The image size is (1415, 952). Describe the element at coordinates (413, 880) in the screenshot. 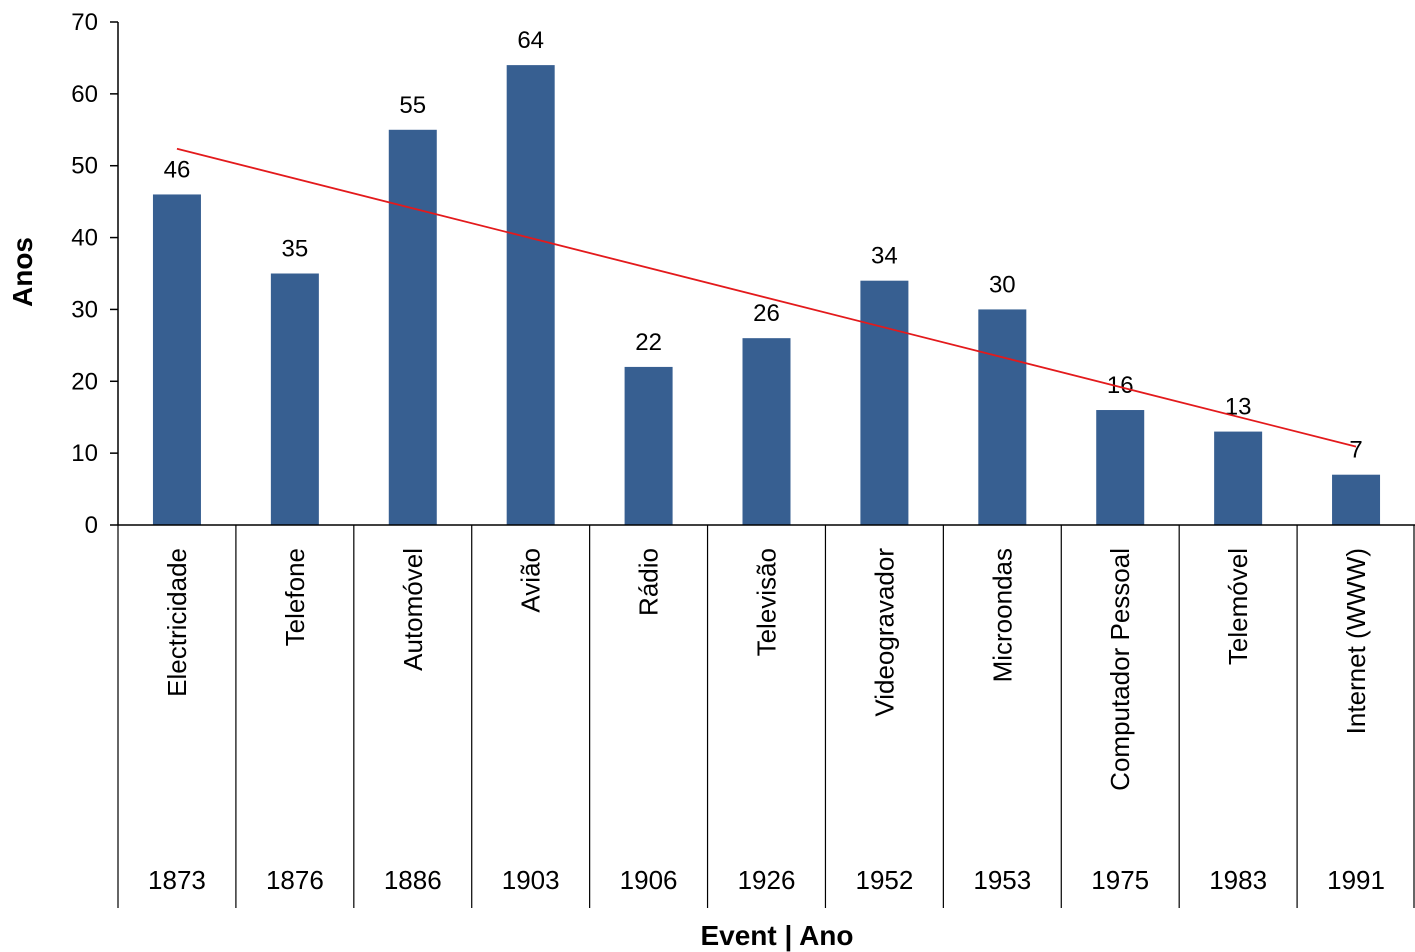

I see `x-year-label: 1886` at that location.